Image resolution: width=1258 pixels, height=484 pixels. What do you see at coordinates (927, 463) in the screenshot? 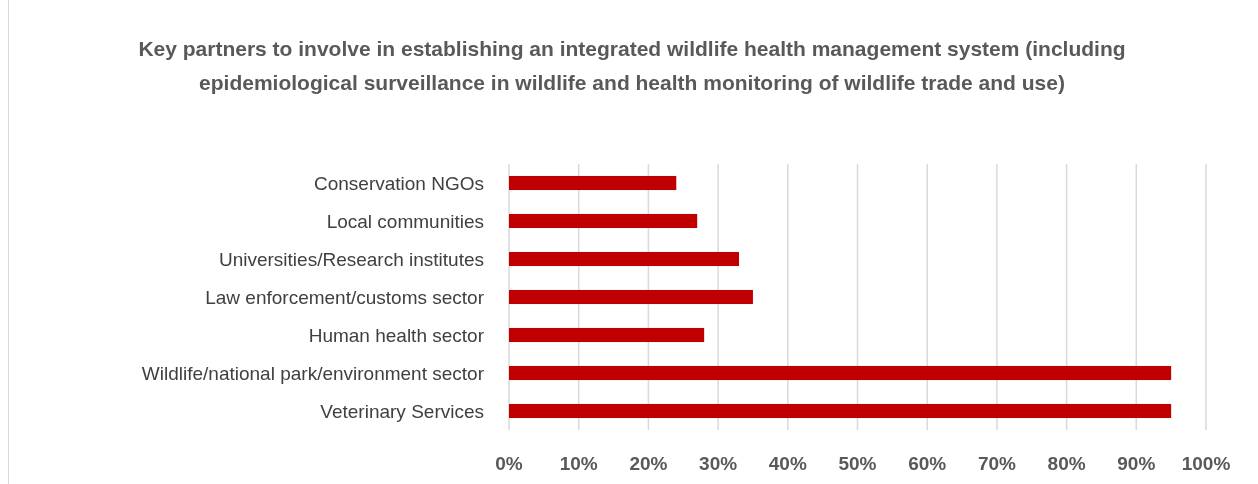
I see `x-tick-label: 60%` at bounding box center [927, 463].